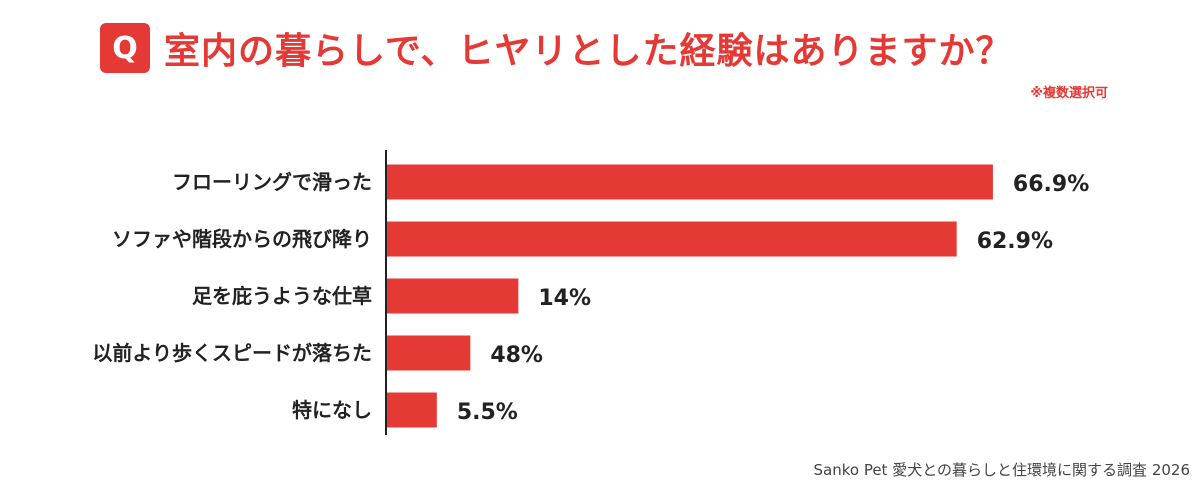 The image size is (1200, 494). Describe the element at coordinates (1015, 241) in the screenshot. I see `value-label: 62.9%` at that location.